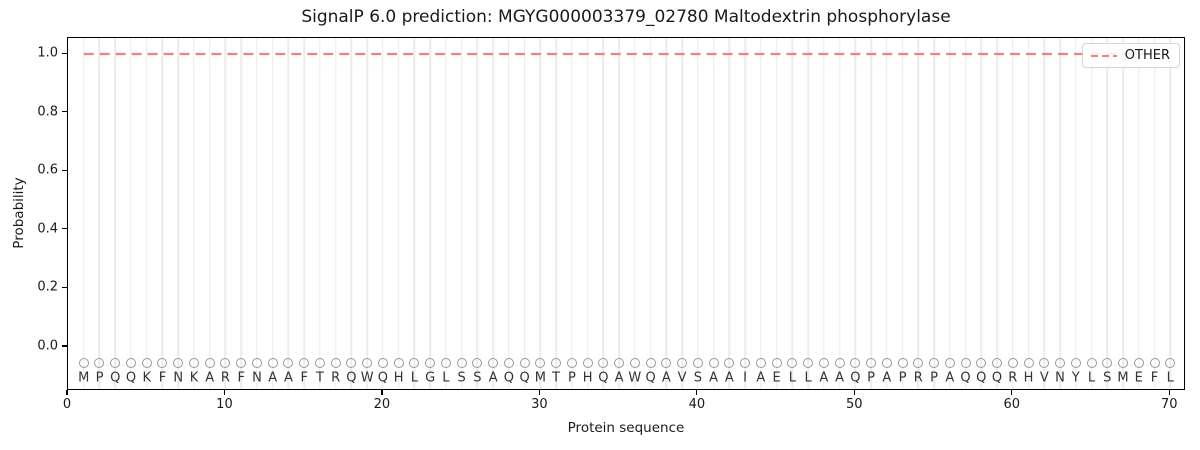 This screenshot has width=1200, height=450. What do you see at coordinates (47, 346) in the screenshot?
I see `y-tick-label: 0.0` at bounding box center [47, 346].